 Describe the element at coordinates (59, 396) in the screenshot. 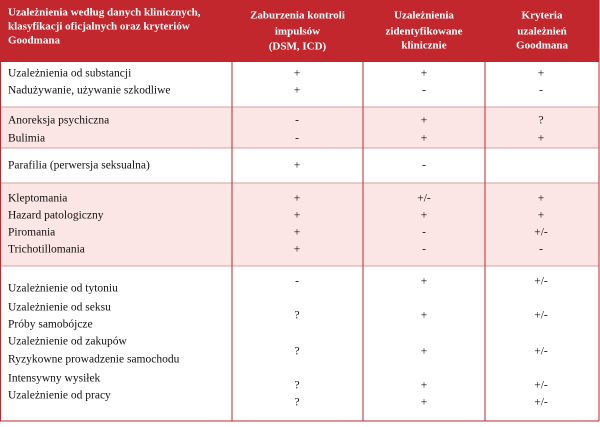

I see `row-label: Uzależnienie od pracy` at that location.